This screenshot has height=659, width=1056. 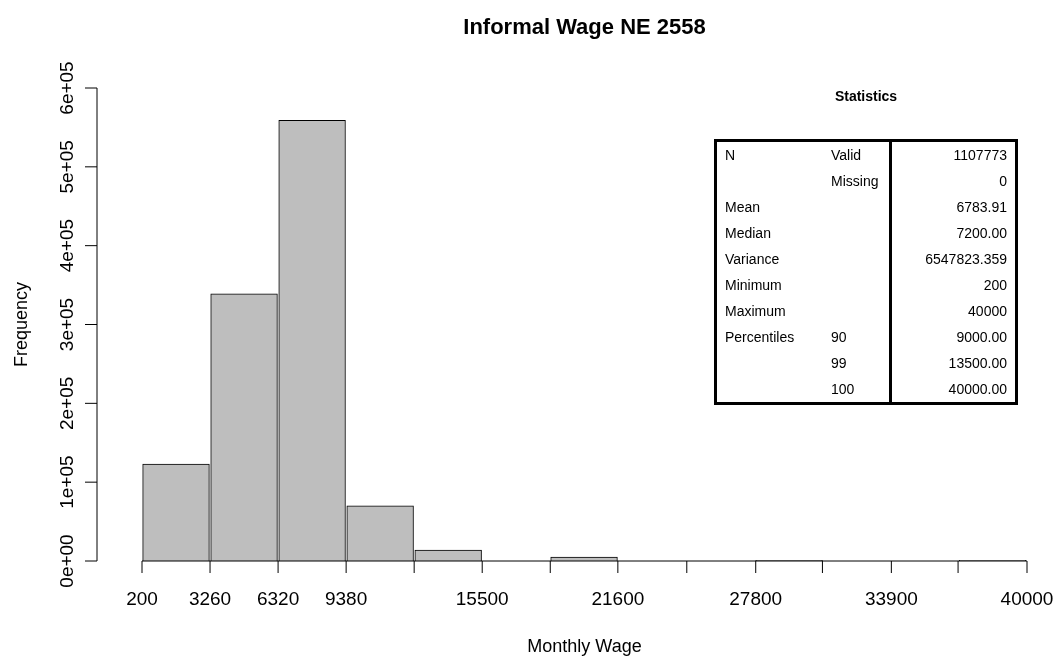 What do you see at coordinates (748, 233) in the screenshot?
I see `annotation: Median` at bounding box center [748, 233].